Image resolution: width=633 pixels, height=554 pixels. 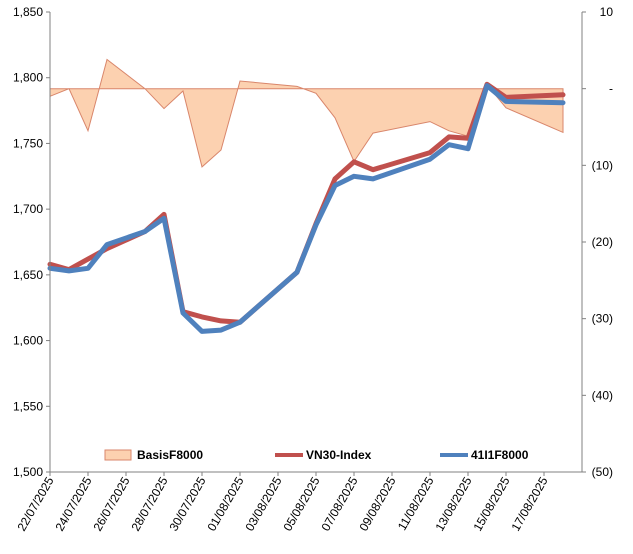 What do you see at coordinates (28, 78) in the screenshot?
I see `y-left-tick-label: 1,800` at bounding box center [28, 78].